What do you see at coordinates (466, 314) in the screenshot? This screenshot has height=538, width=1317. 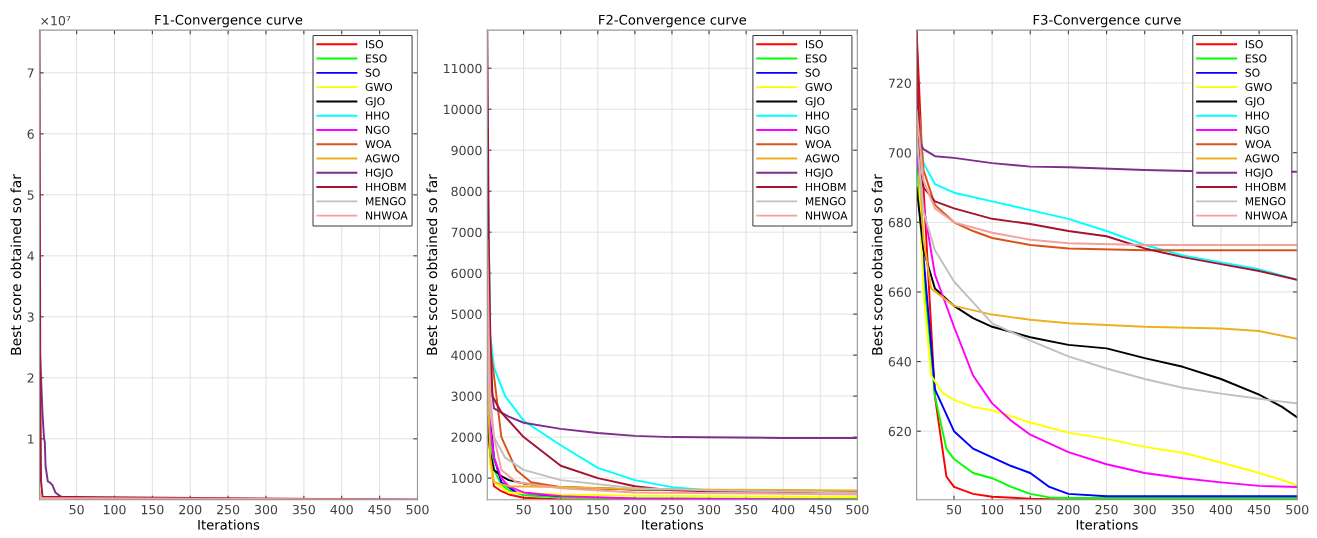 I see `y-tick-label: 5000` at bounding box center [466, 314].